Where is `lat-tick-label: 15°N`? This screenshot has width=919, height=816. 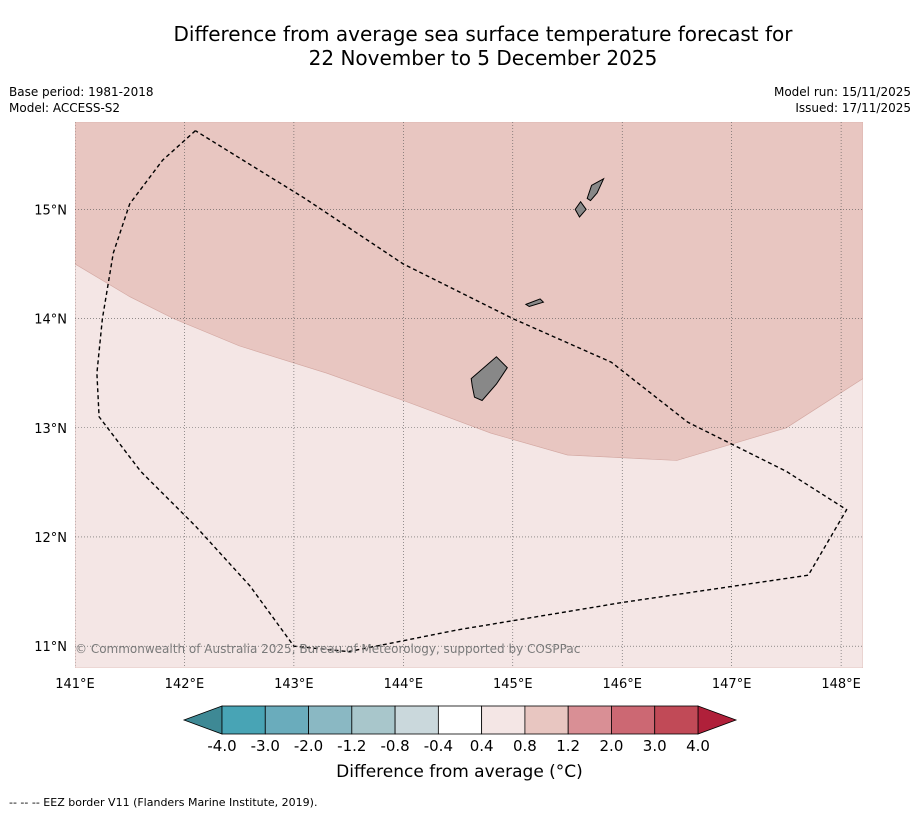 lat-tick-label: 15°N is located at coordinates (50, 210).